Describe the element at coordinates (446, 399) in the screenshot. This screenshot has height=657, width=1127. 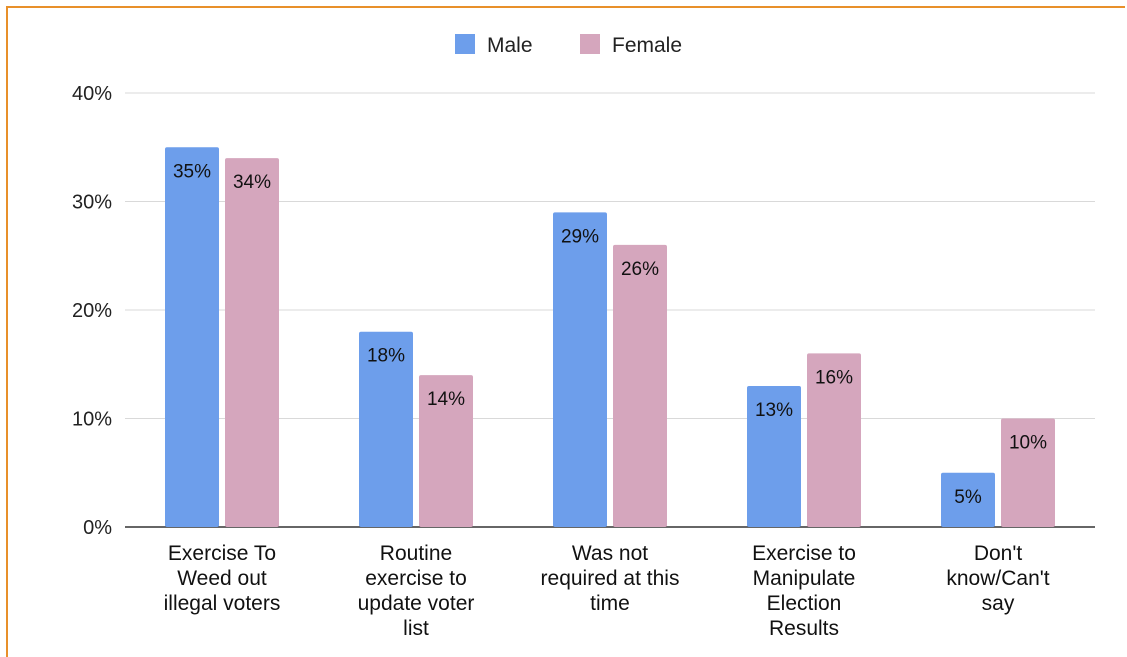
I see `data-label: 14%` at that location.